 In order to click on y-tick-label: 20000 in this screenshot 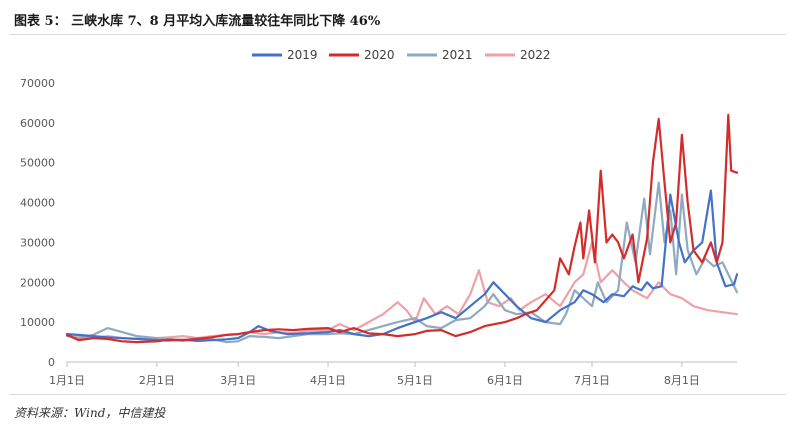, I will do `click(37, 282)`.